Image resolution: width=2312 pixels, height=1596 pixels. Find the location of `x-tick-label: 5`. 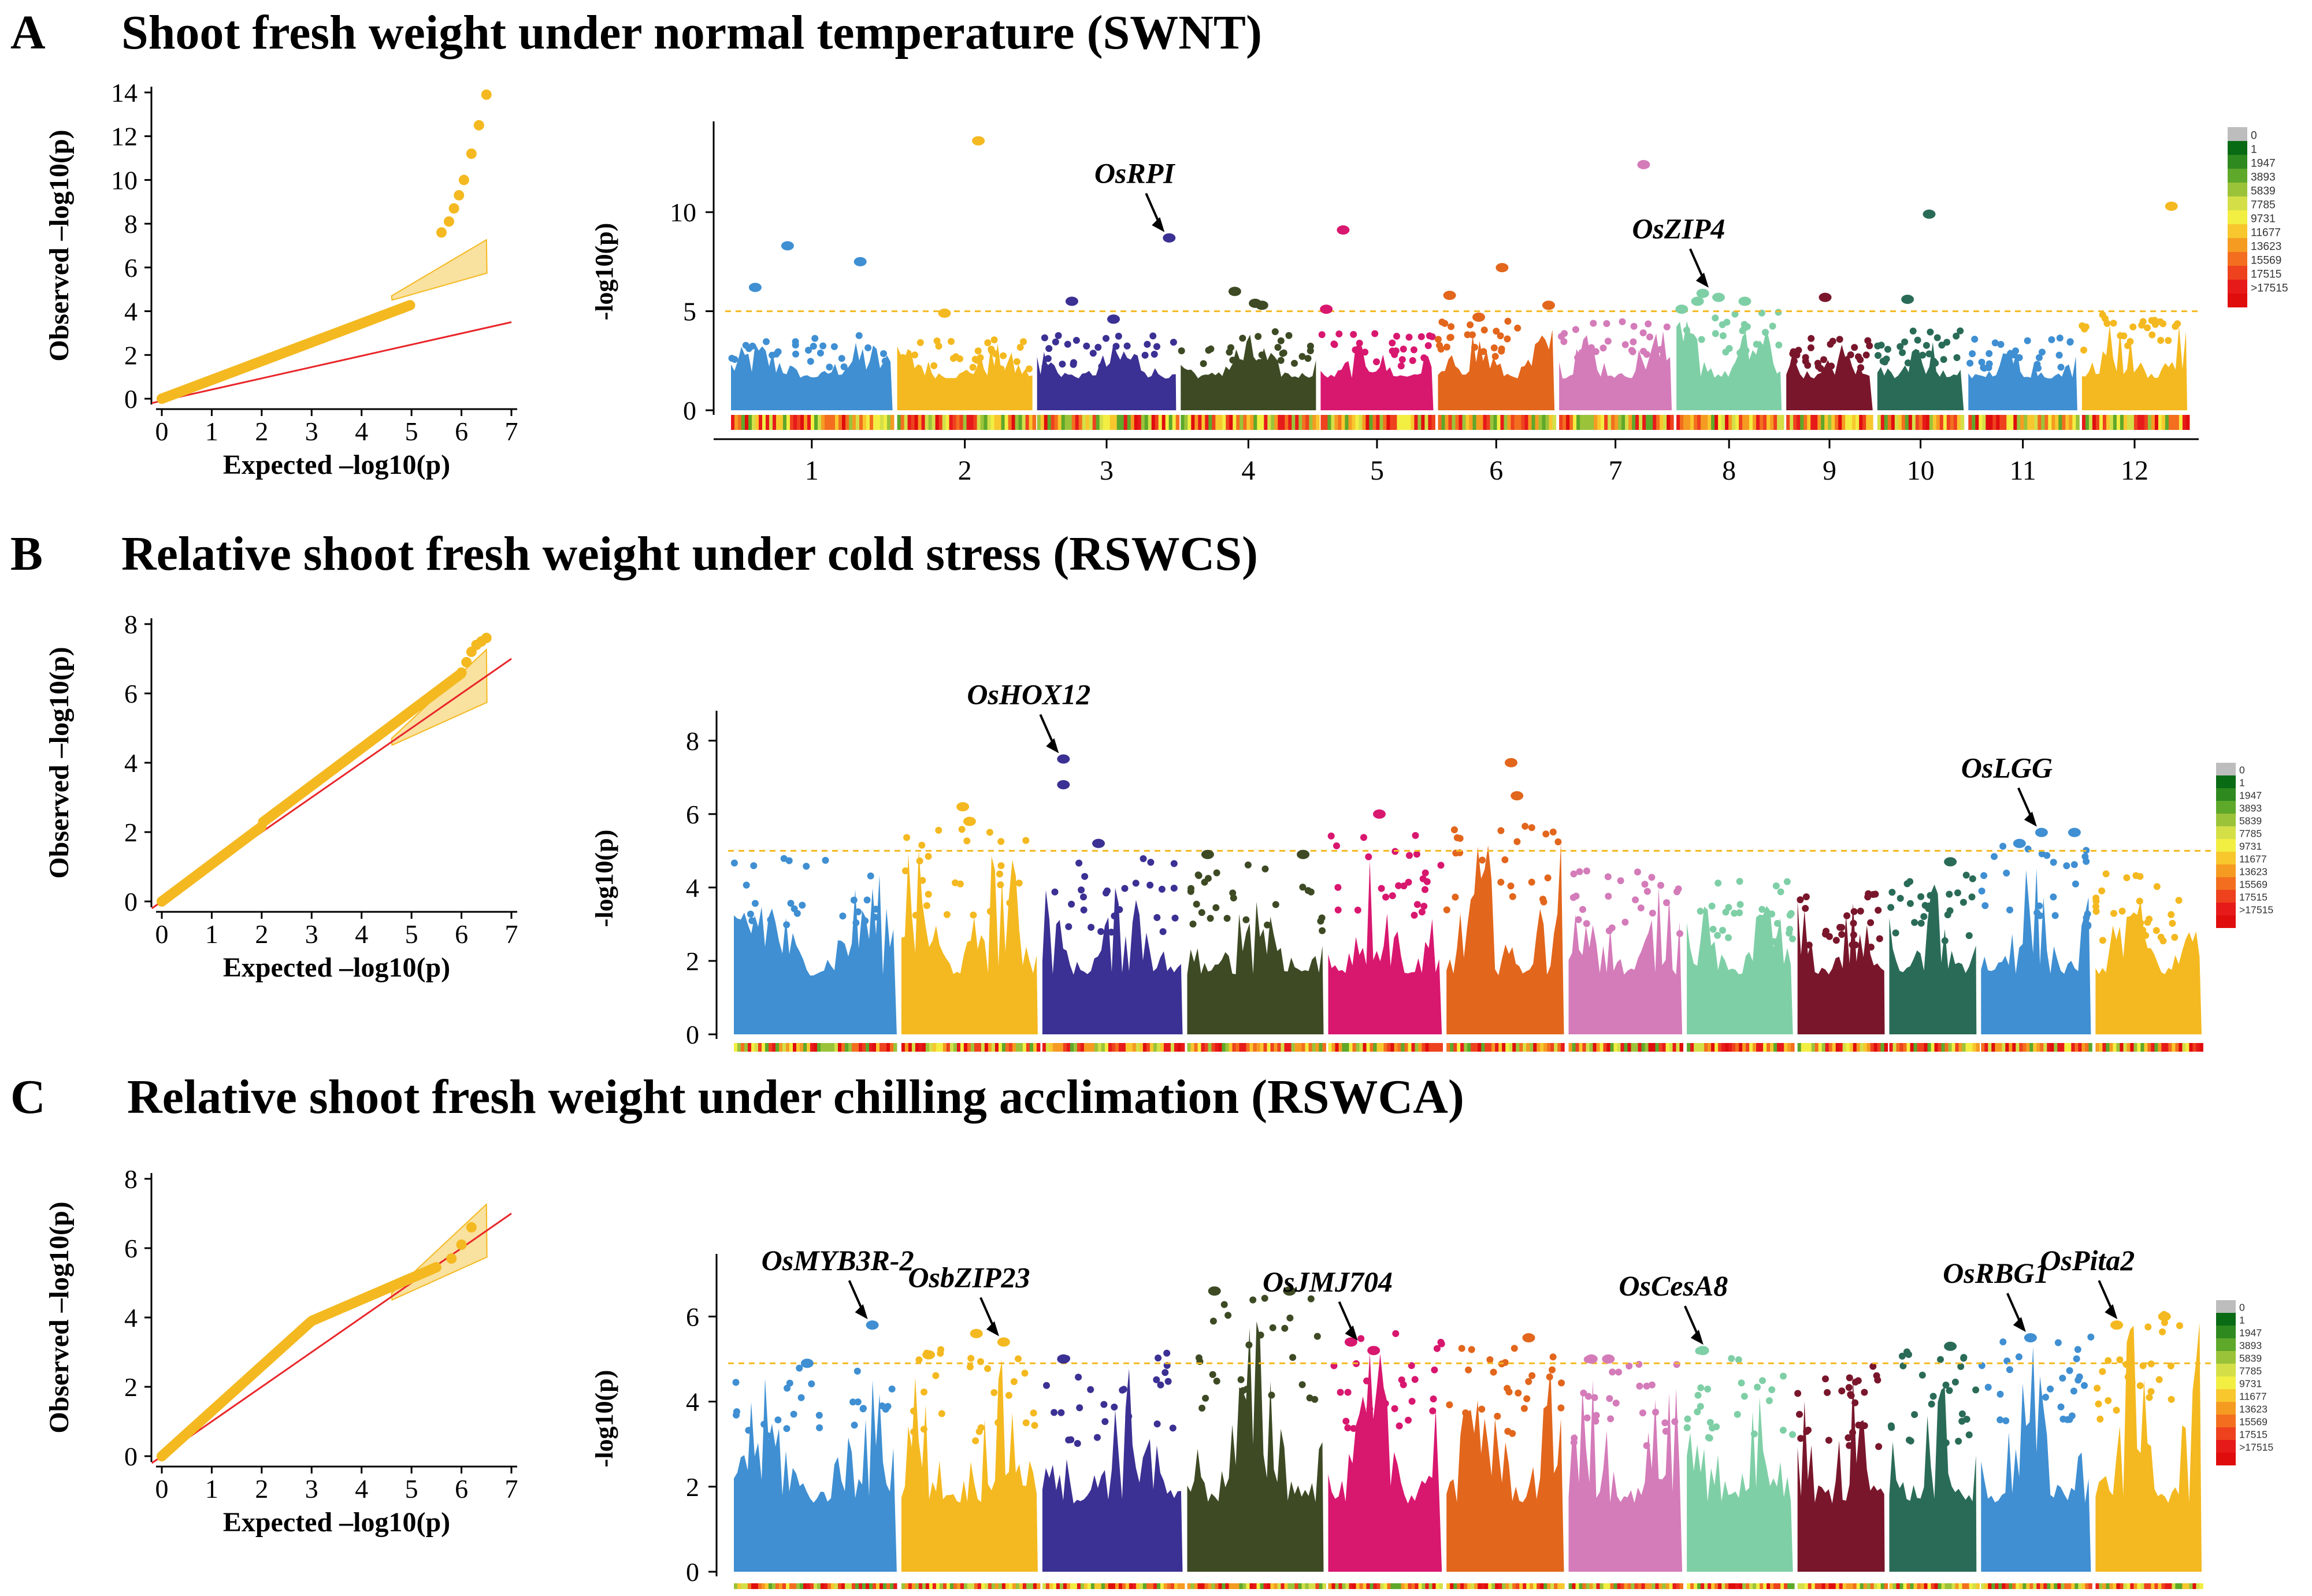

x-tick-label: 5 is located at coordinates (411, 1489).